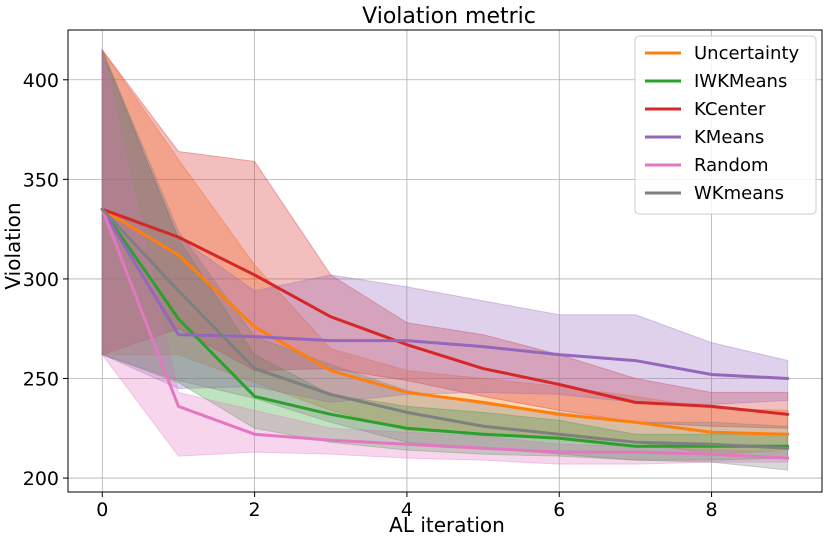 This screenshot has width=830, height=543. I want to click on legend-label-iwkmeans: IWKMeans, so click(740, 81).